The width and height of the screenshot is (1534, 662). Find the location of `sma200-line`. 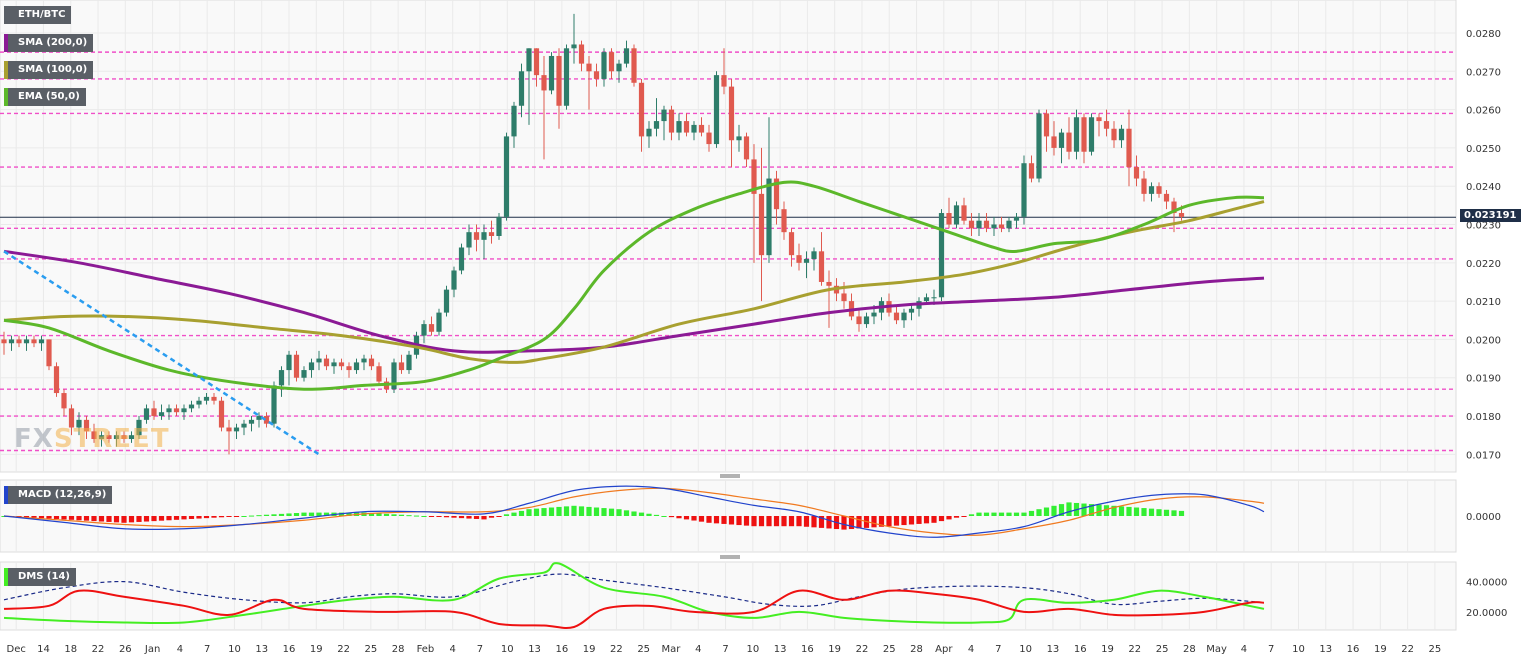

sma200-line is located at coordinates (634, 301).